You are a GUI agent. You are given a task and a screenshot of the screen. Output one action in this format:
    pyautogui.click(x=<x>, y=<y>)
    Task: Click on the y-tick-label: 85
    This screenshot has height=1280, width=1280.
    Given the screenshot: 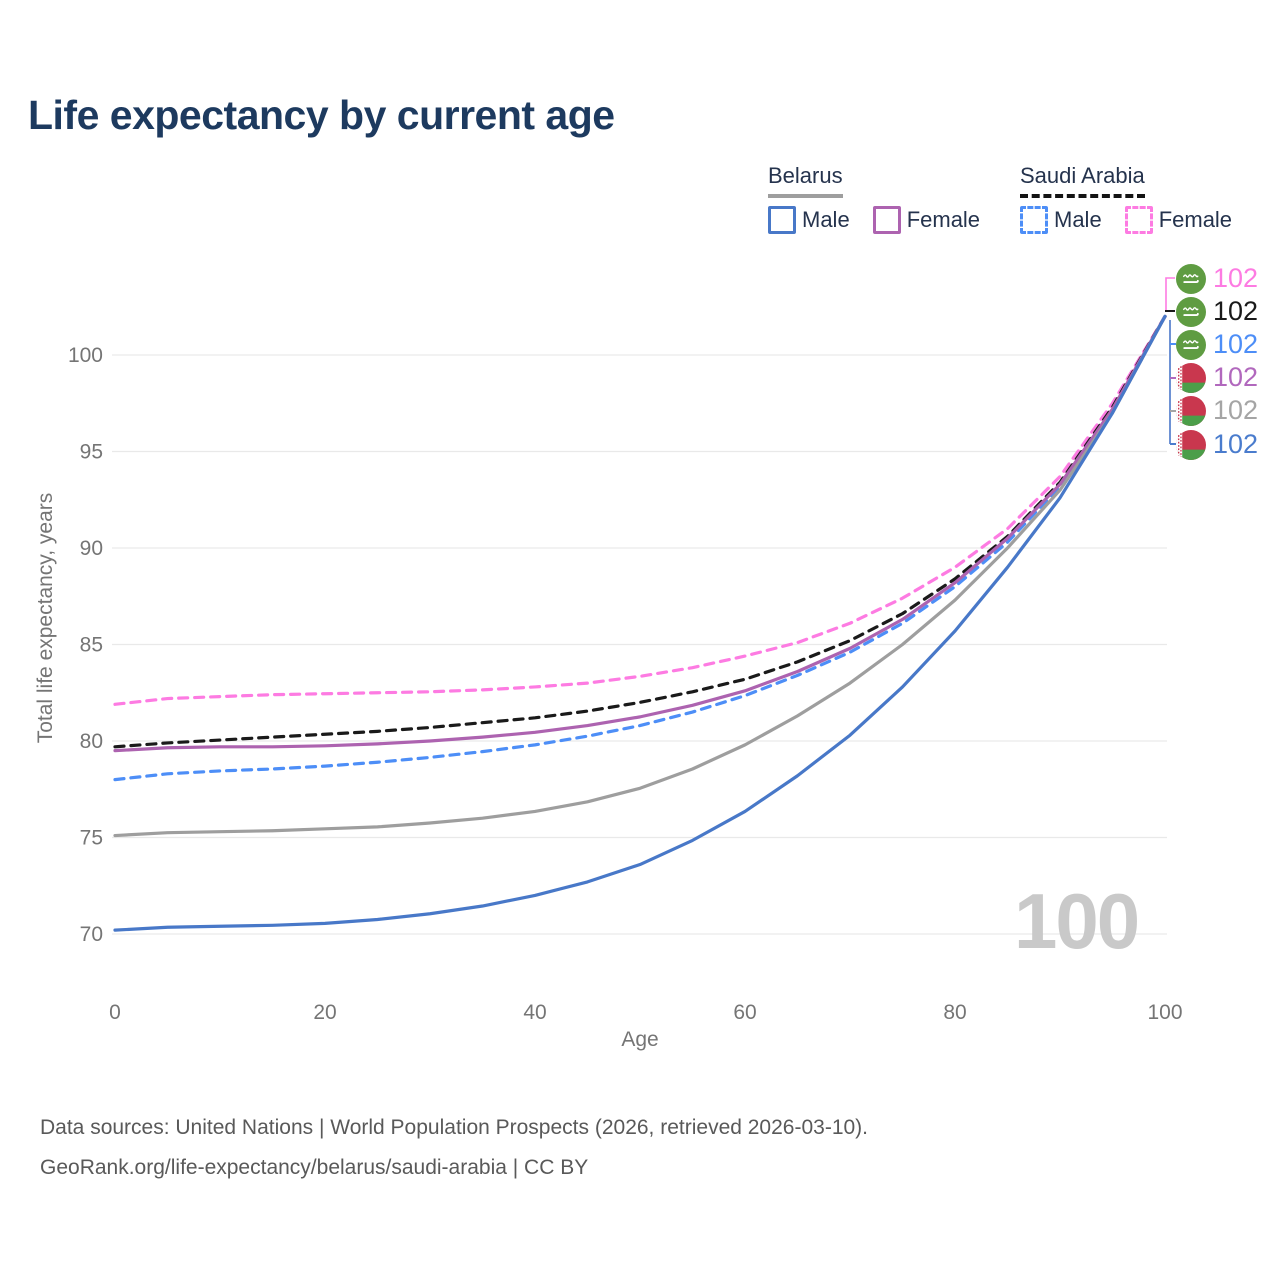 What is the action you would take?
    pyautogui.click(x=91, y=645)
    